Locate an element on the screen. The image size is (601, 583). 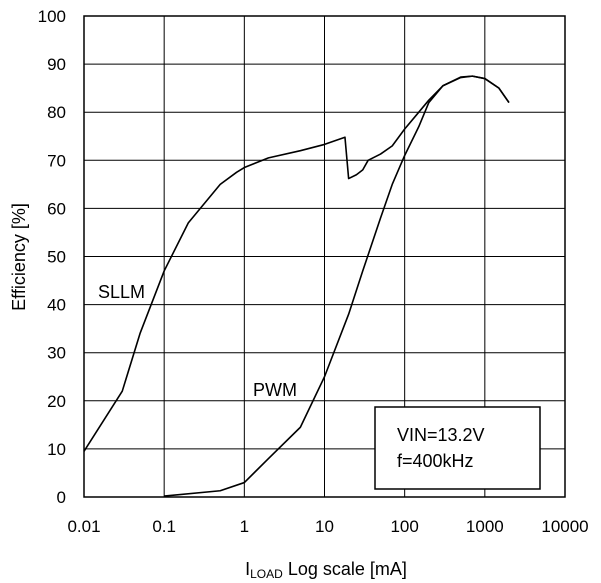
condition-annotation-box: VIN=13.2V f=400kHz is located at coordinates (457, 448).